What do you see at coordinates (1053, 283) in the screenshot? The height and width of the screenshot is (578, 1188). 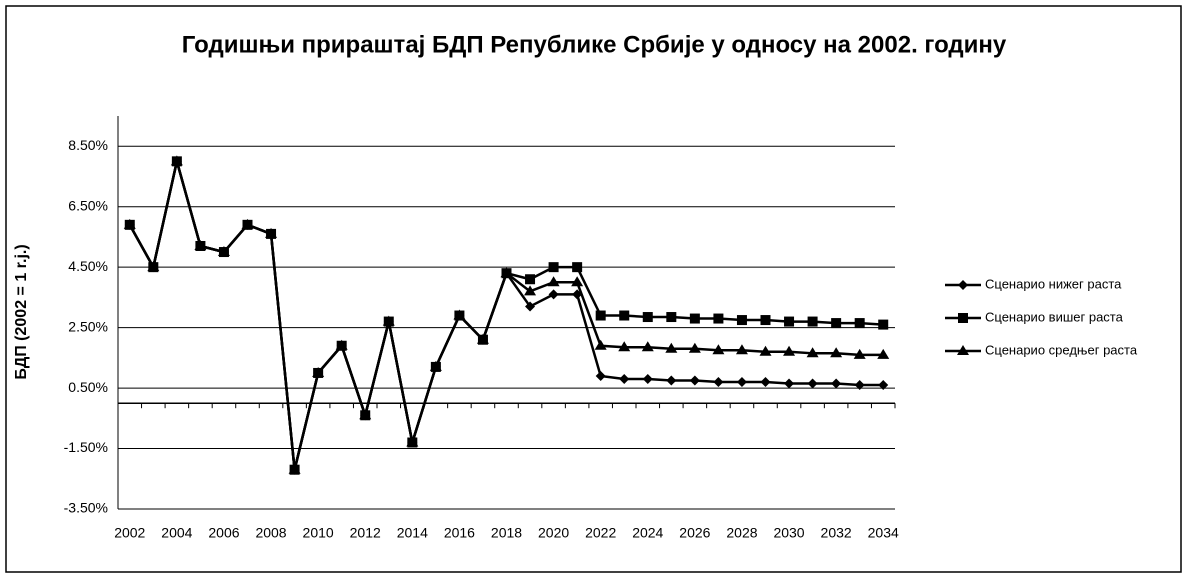 I see `legend-label: Сценарио нижег раста` at bounding box center [1053, 283].